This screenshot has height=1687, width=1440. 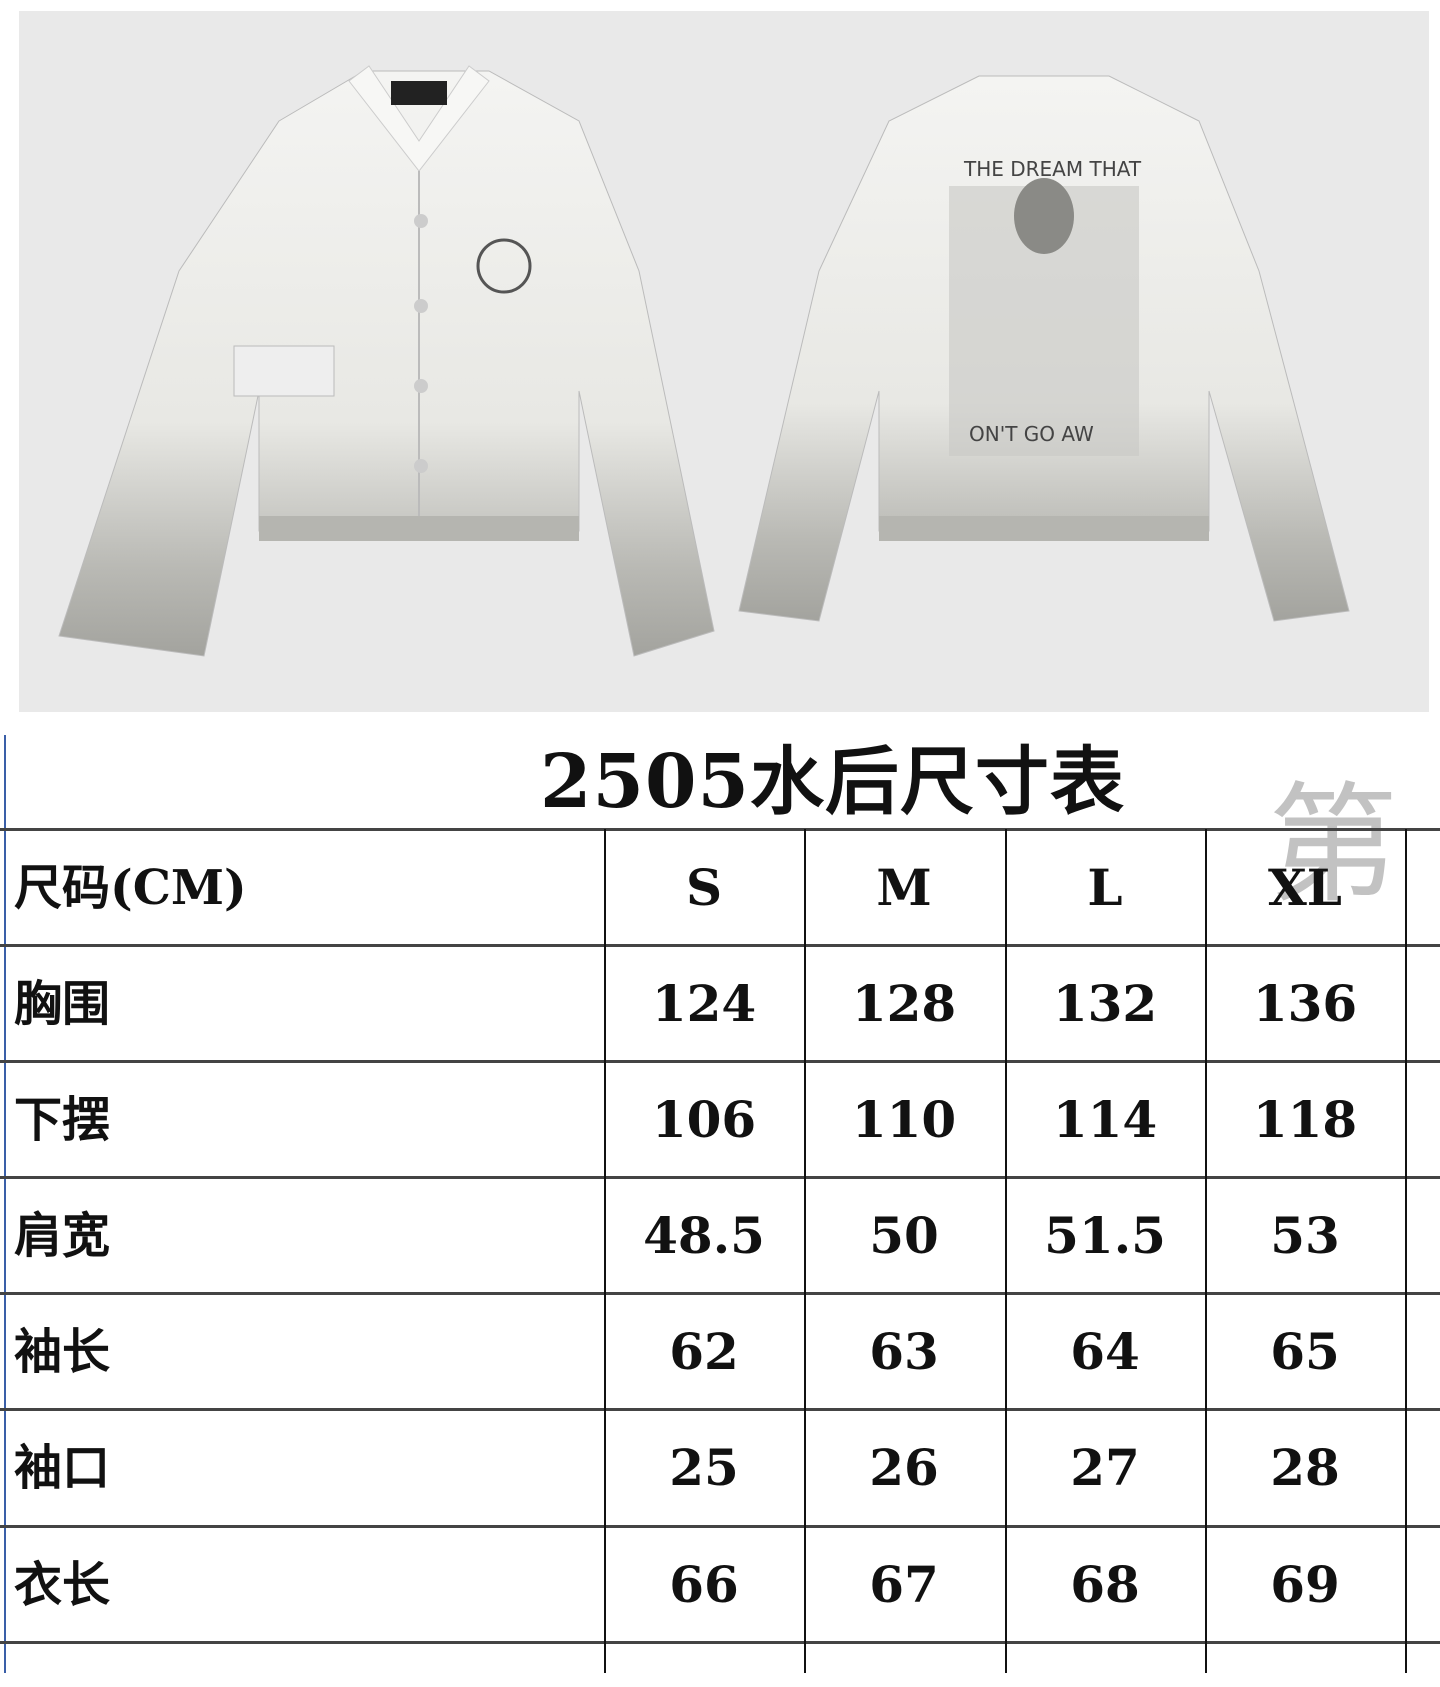 What do you see at coordinates (419, 93) in the screenshot?
I see `brand-label` at bounding box center [419, 93].